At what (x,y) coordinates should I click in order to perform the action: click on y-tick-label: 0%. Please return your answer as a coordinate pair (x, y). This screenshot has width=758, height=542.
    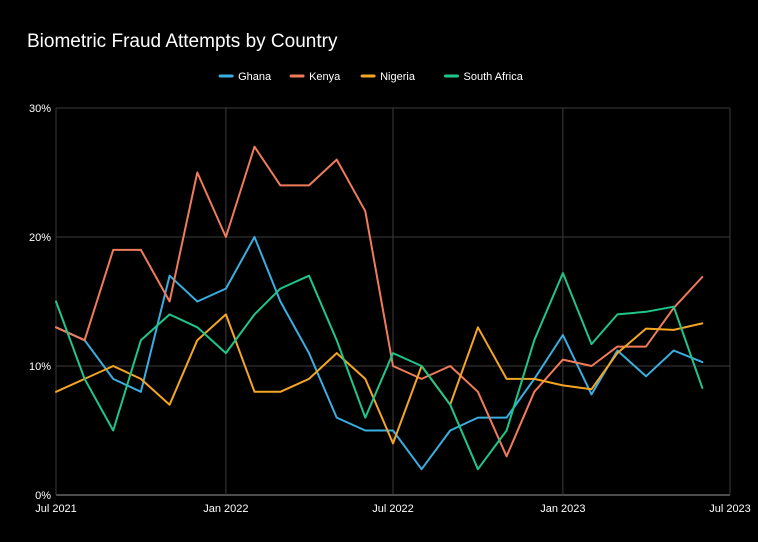
    Looking at the image, I should click on (43, 496).